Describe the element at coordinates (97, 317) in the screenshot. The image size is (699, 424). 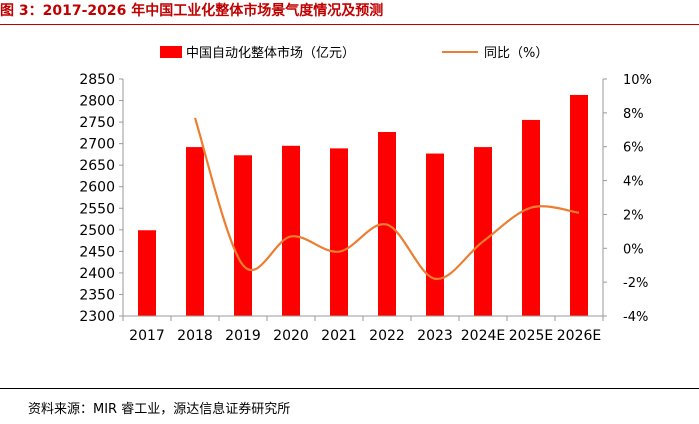
I see `left-tick-label: 2300` at that location.